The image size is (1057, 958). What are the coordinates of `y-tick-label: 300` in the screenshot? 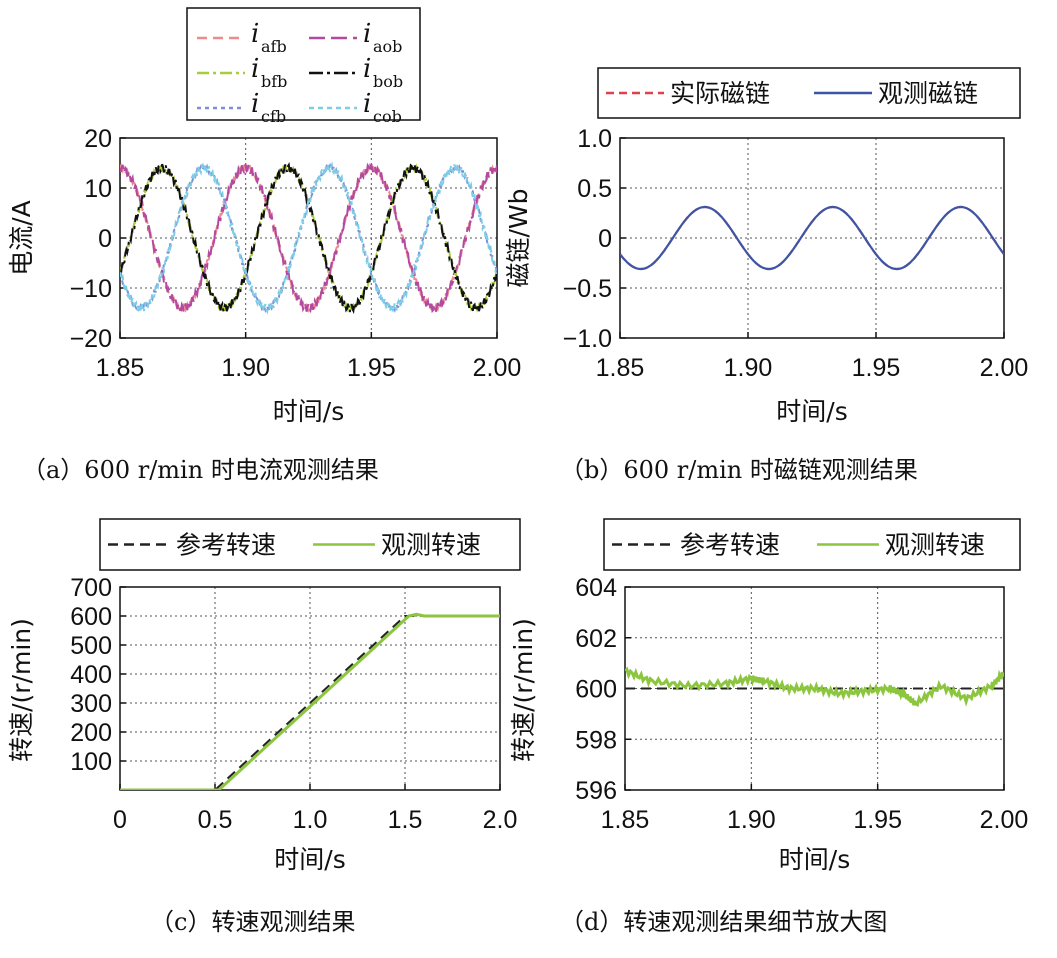 It's located at (91, 704).